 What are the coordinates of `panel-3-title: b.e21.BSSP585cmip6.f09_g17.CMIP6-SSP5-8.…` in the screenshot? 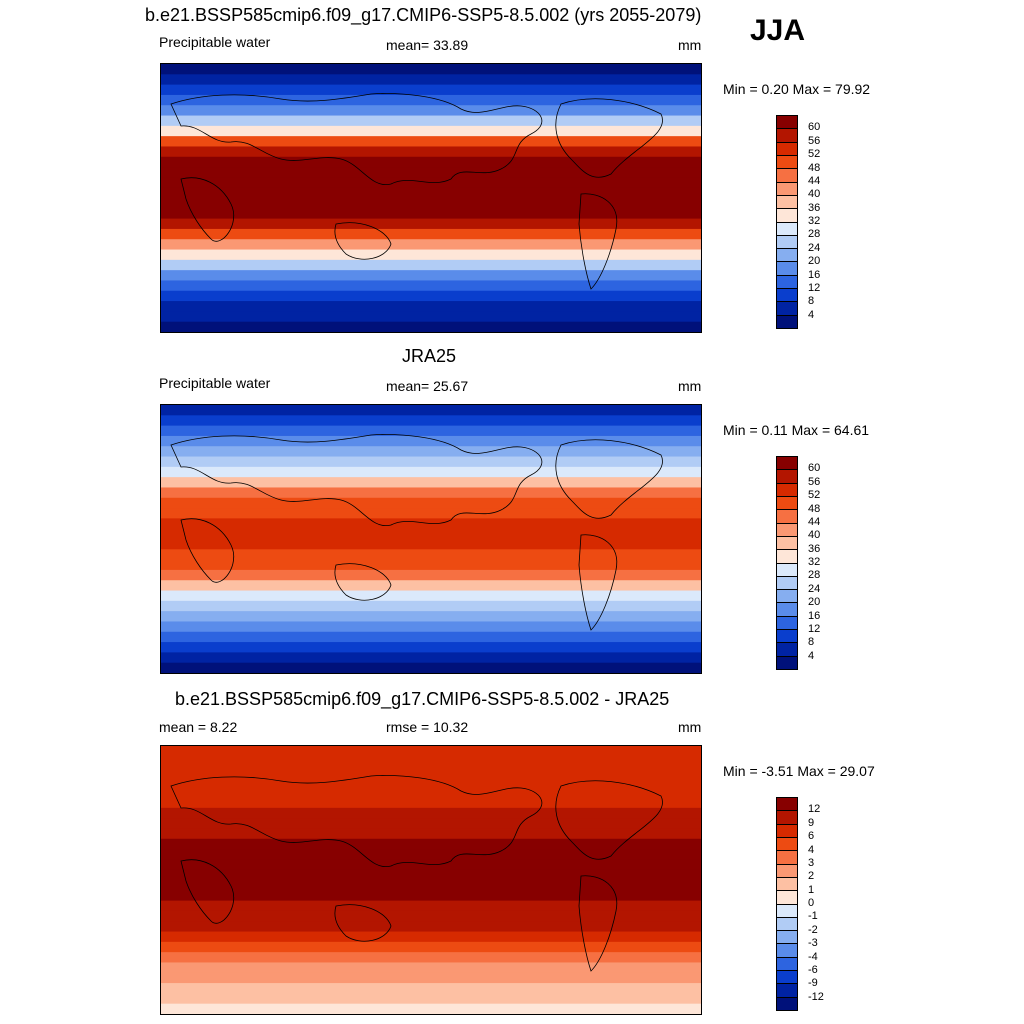 It's located at (422, 699).